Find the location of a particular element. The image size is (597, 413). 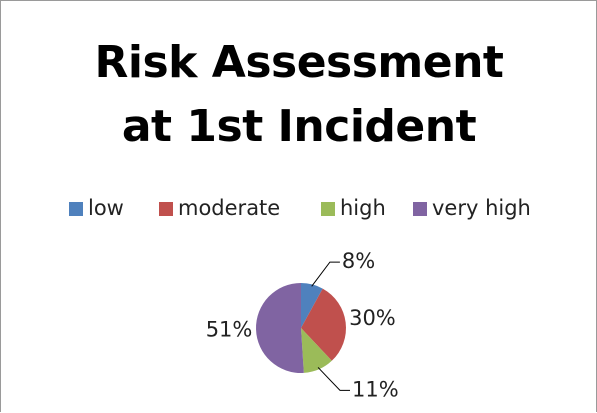

data-label: 11% is located at coordinates (375, 389).